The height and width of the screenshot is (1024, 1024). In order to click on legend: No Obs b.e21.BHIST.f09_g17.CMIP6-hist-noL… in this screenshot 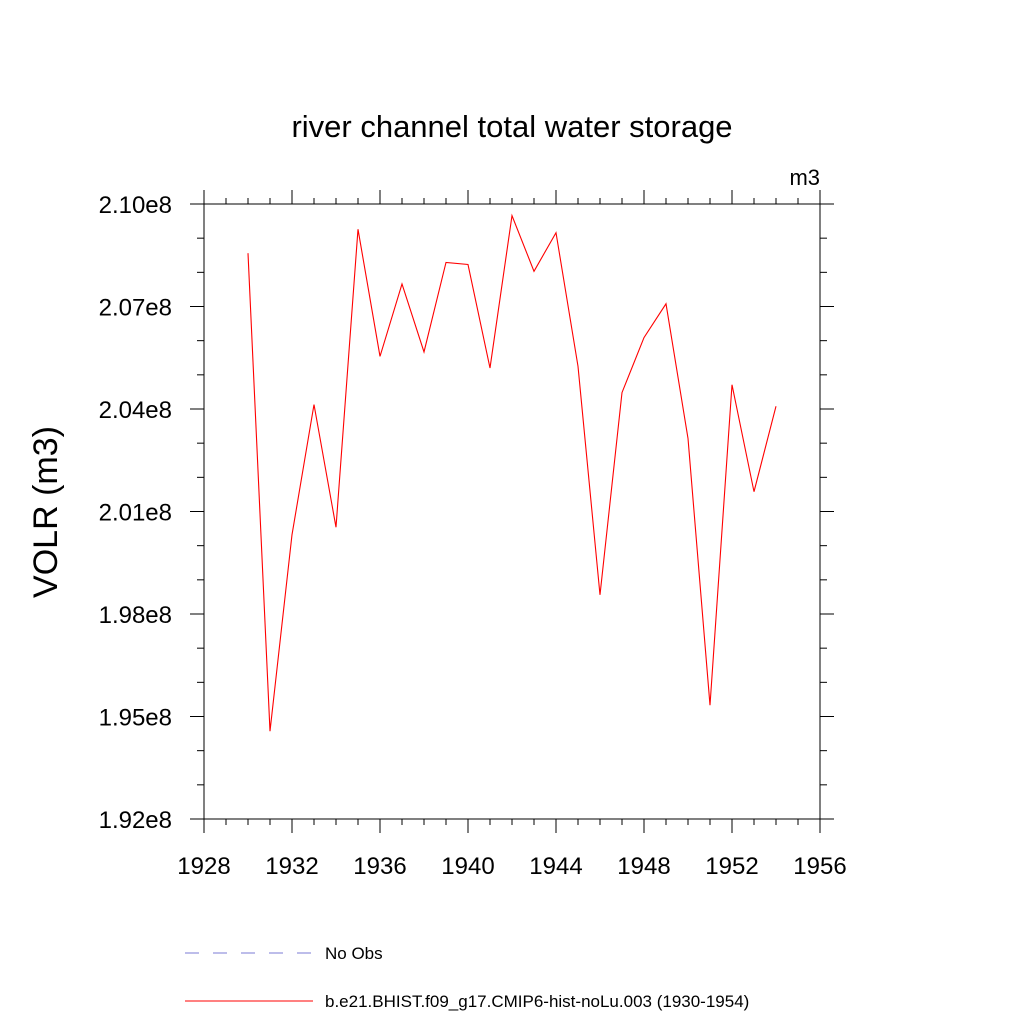, I will do `click(467, 977)`.